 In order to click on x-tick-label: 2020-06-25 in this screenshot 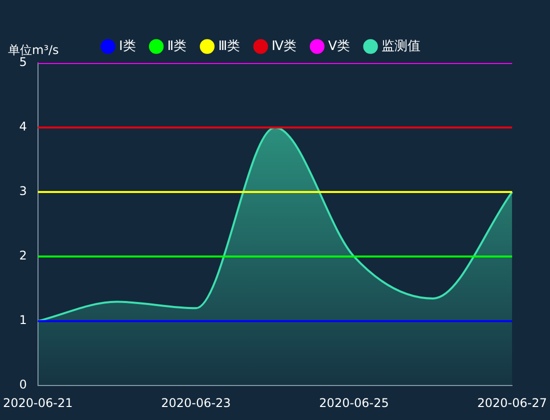, I will do `click(354, 403)`.